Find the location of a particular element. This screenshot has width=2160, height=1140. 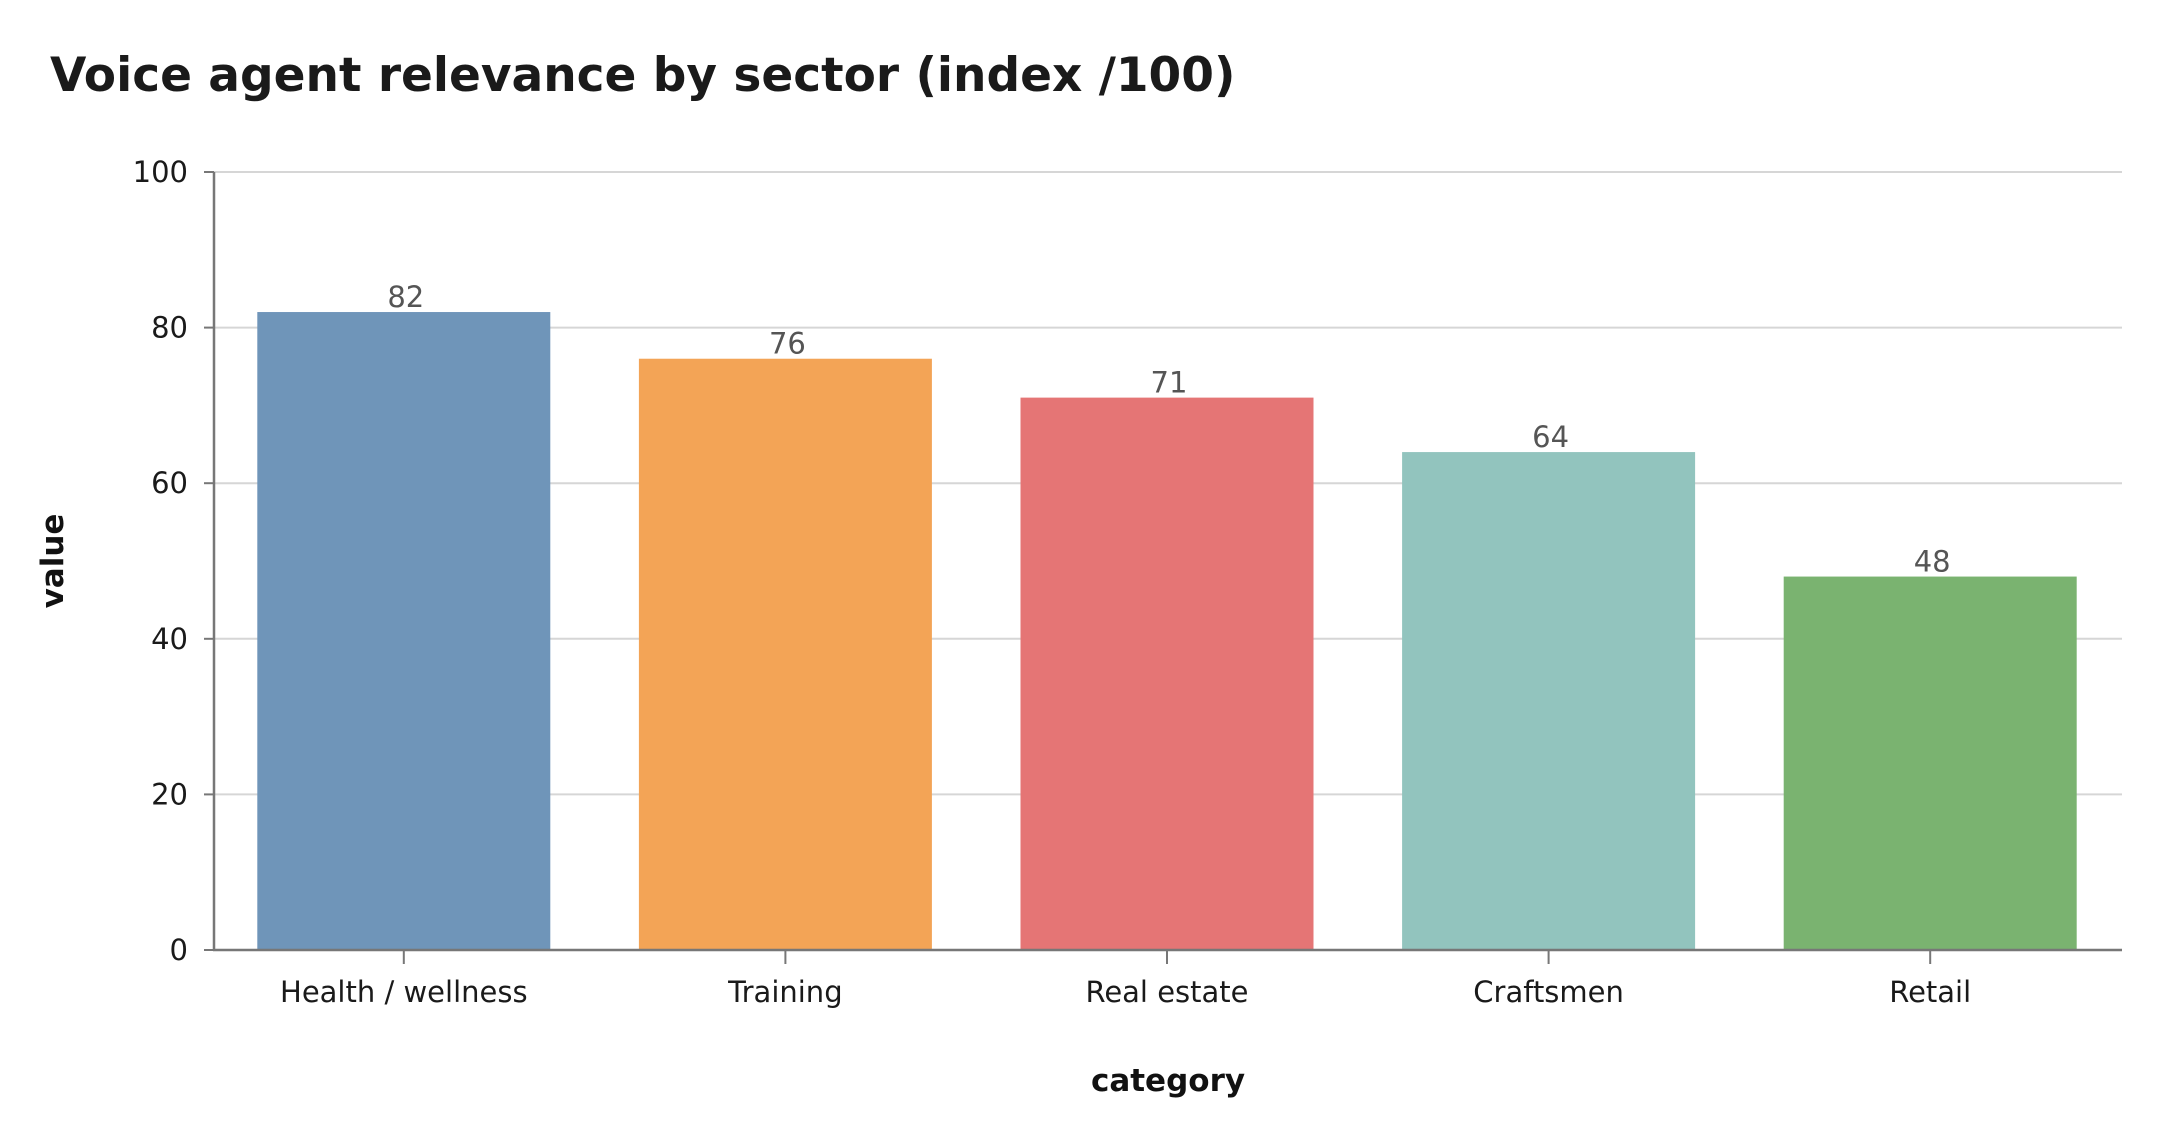

data-label: 71 is located at coordinates (1169, 383).